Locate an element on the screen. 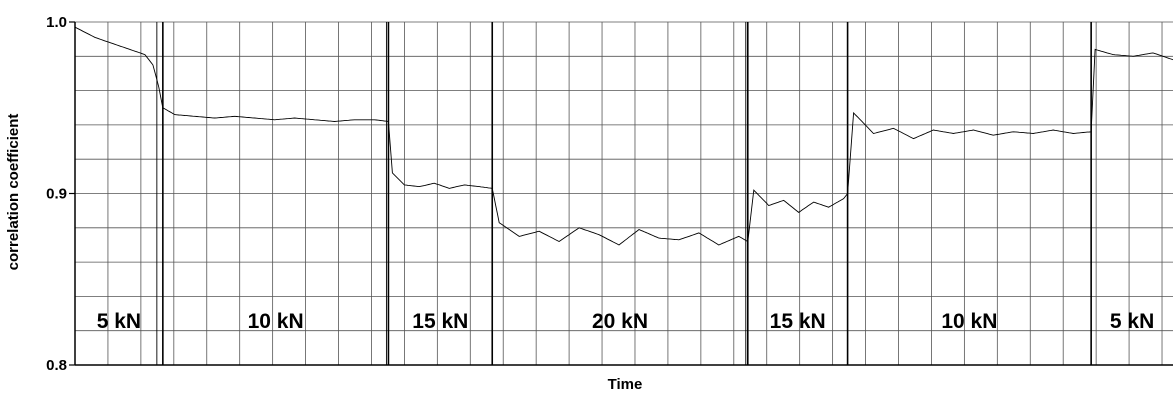 This screenshot has width=1173, height=394. x-axis-label: Time is located at coordinates (625, 384).